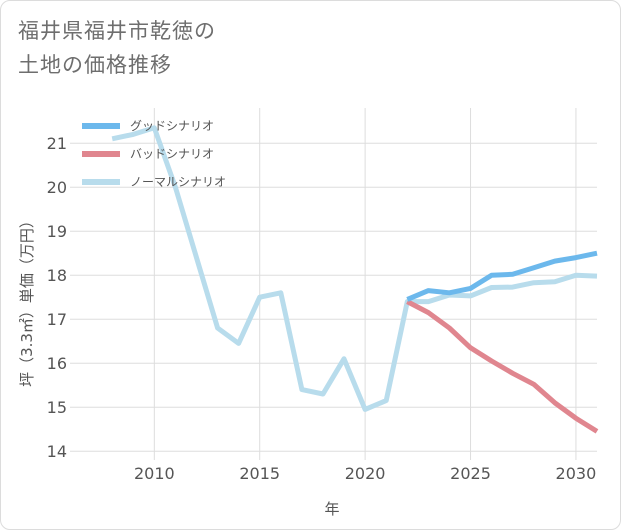 Image resolution: width=621 pixels, height=530 pixels. Describe the element at coordinates (117, 48) in the screenshot. I see `chart-title: 福井県福井市乾徳の 土地の価格推移` at that location.